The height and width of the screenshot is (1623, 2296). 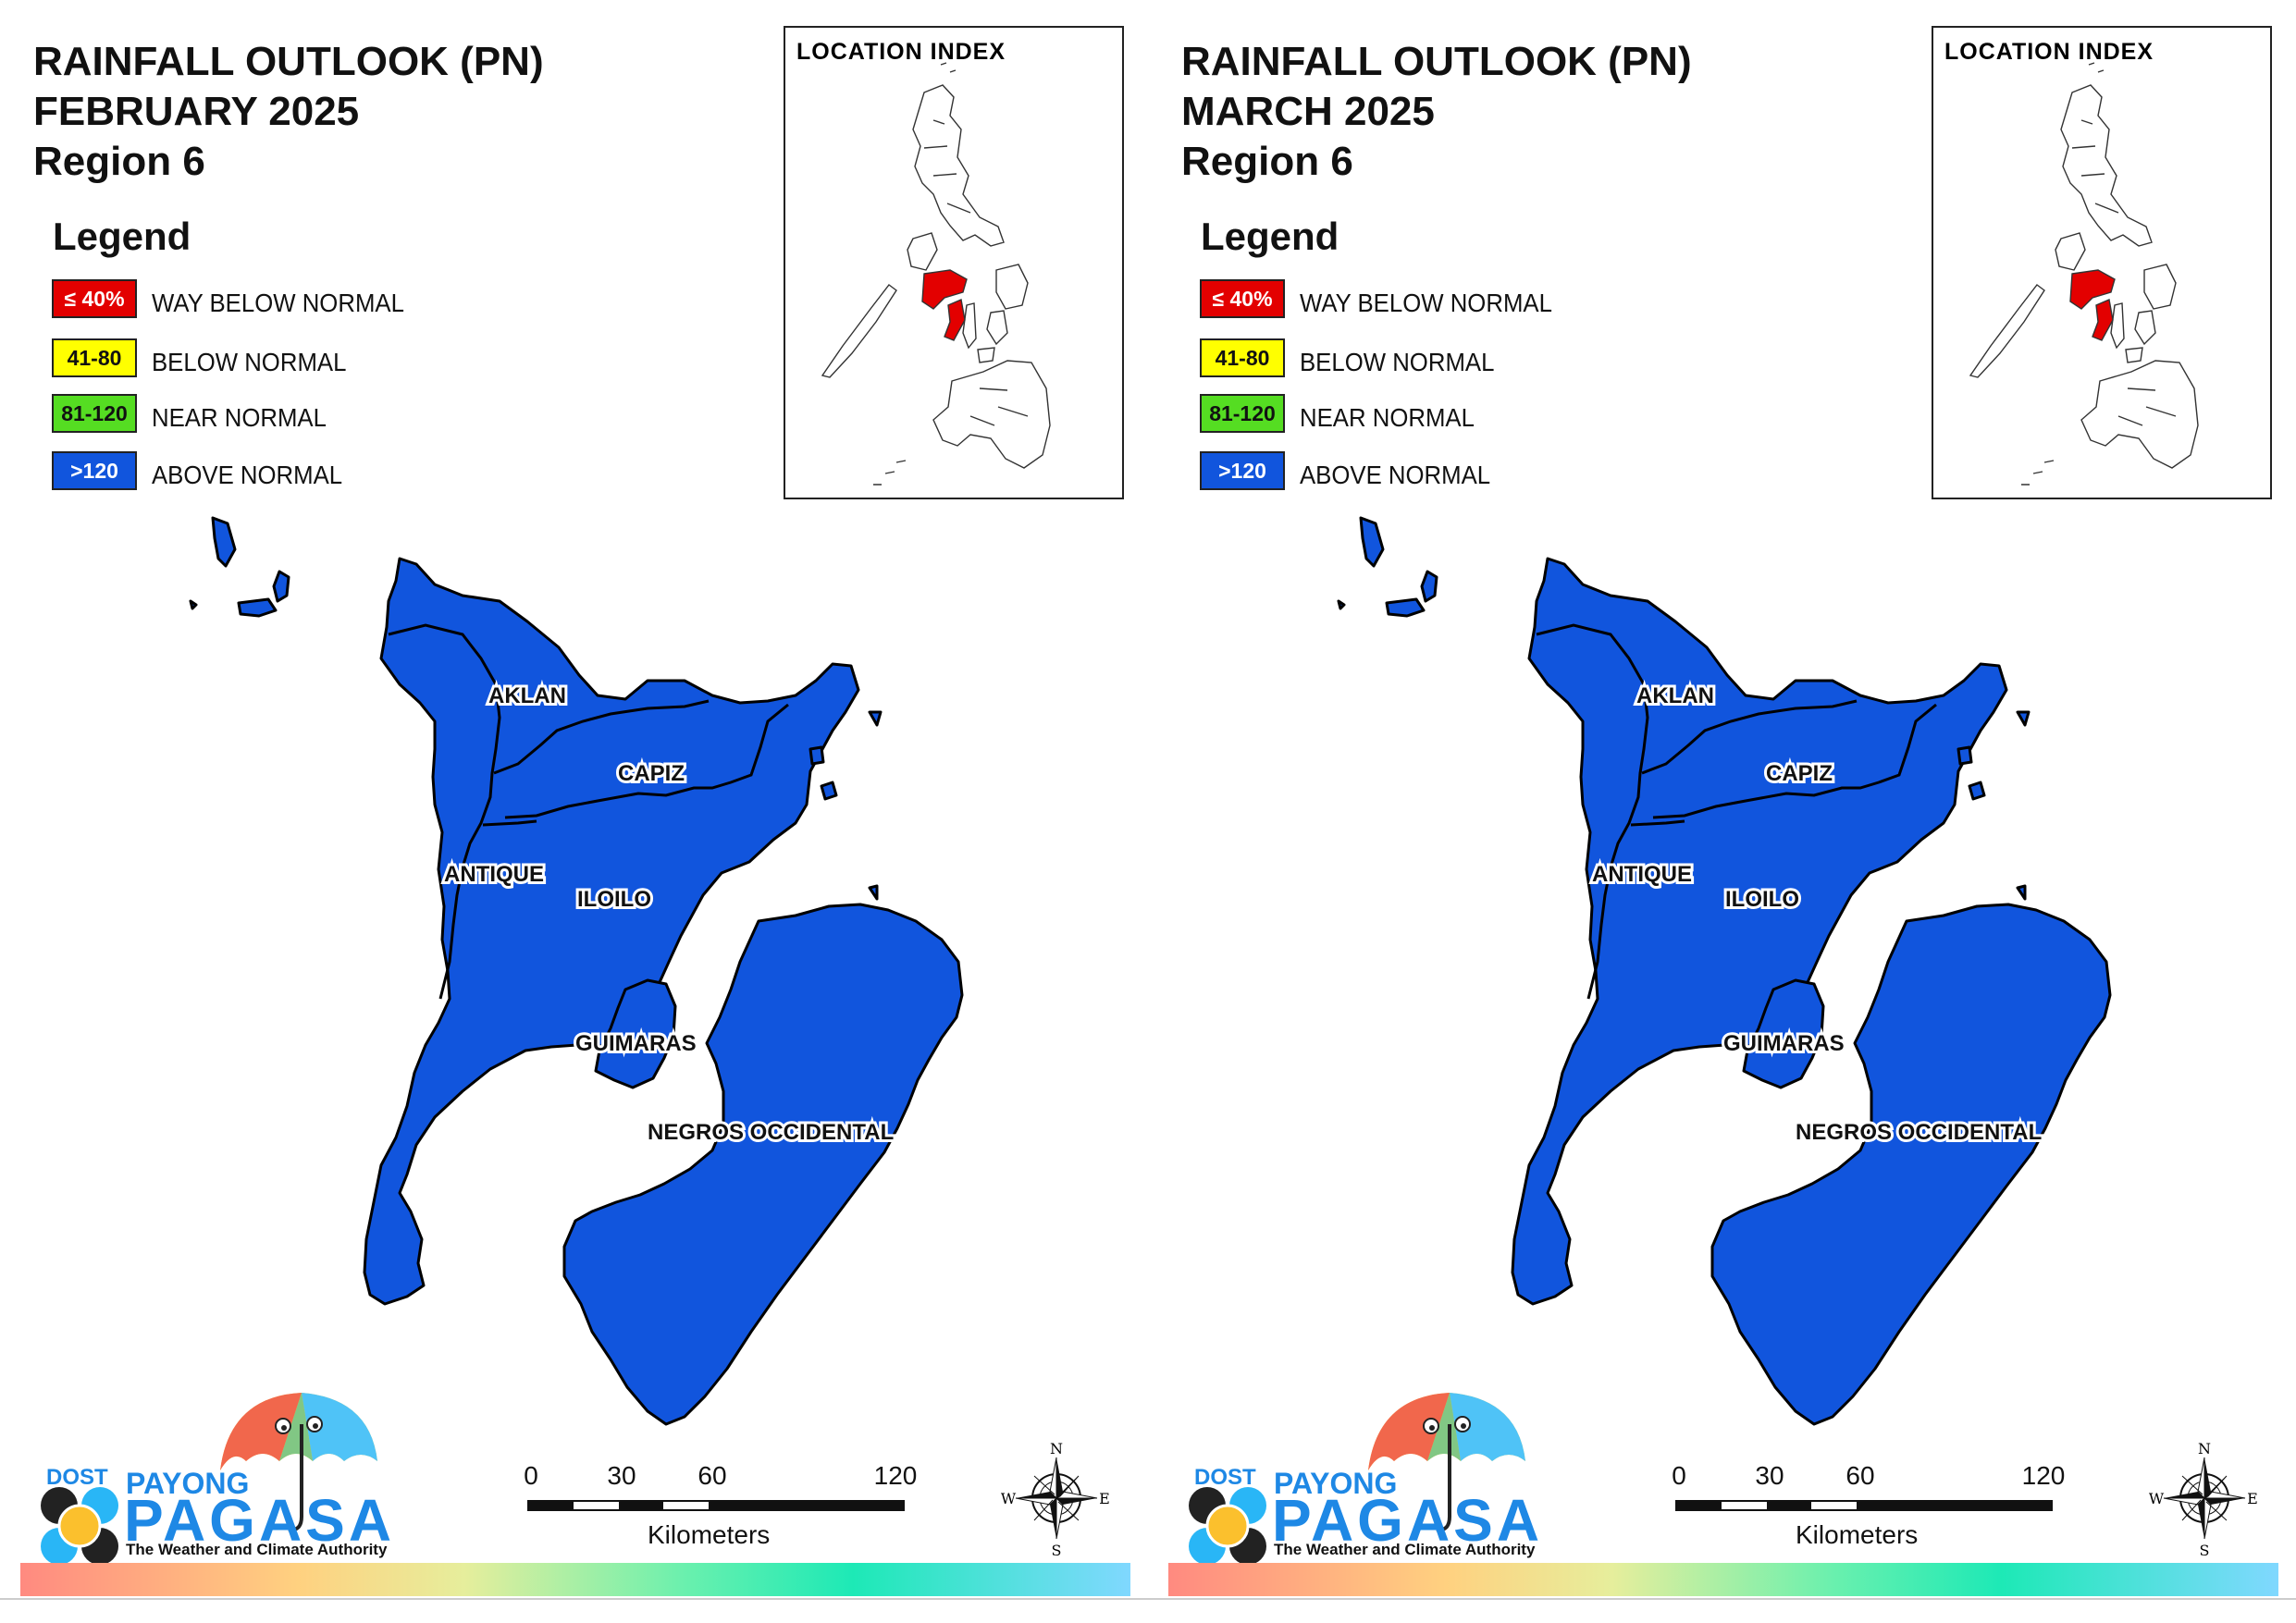 I want to click on legend-label: WAY BELOW NORMAL, so click(x=278, y=303).